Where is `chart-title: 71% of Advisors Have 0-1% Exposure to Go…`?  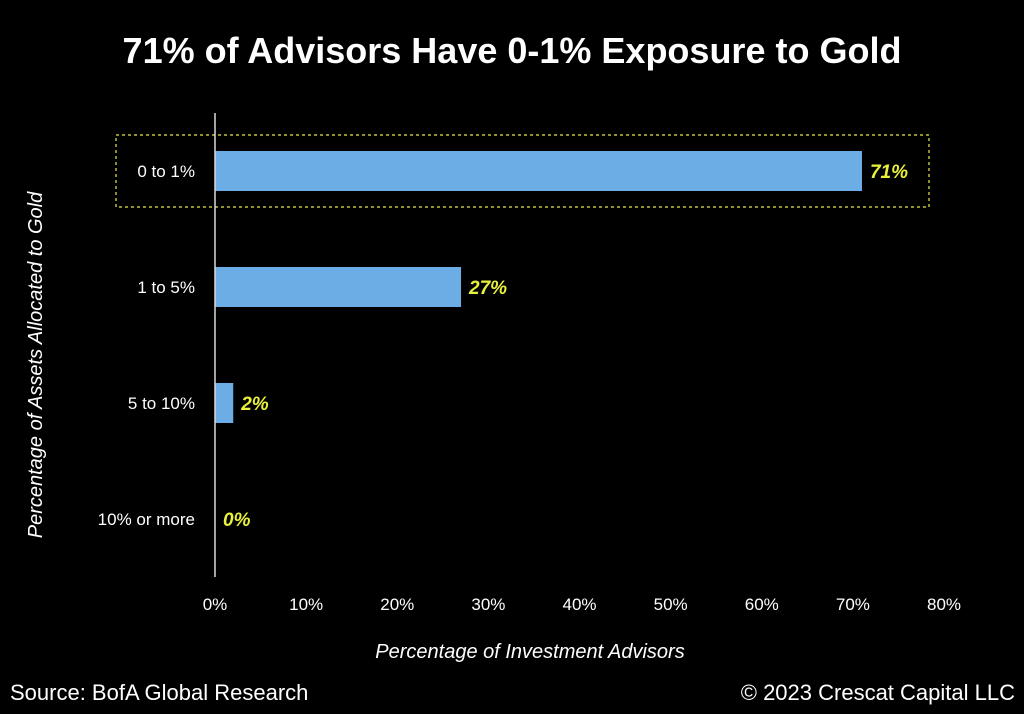
chart-title: 71% of Advisors Have 0-1% Exposure to Go… is located at coordinates (512, 50).